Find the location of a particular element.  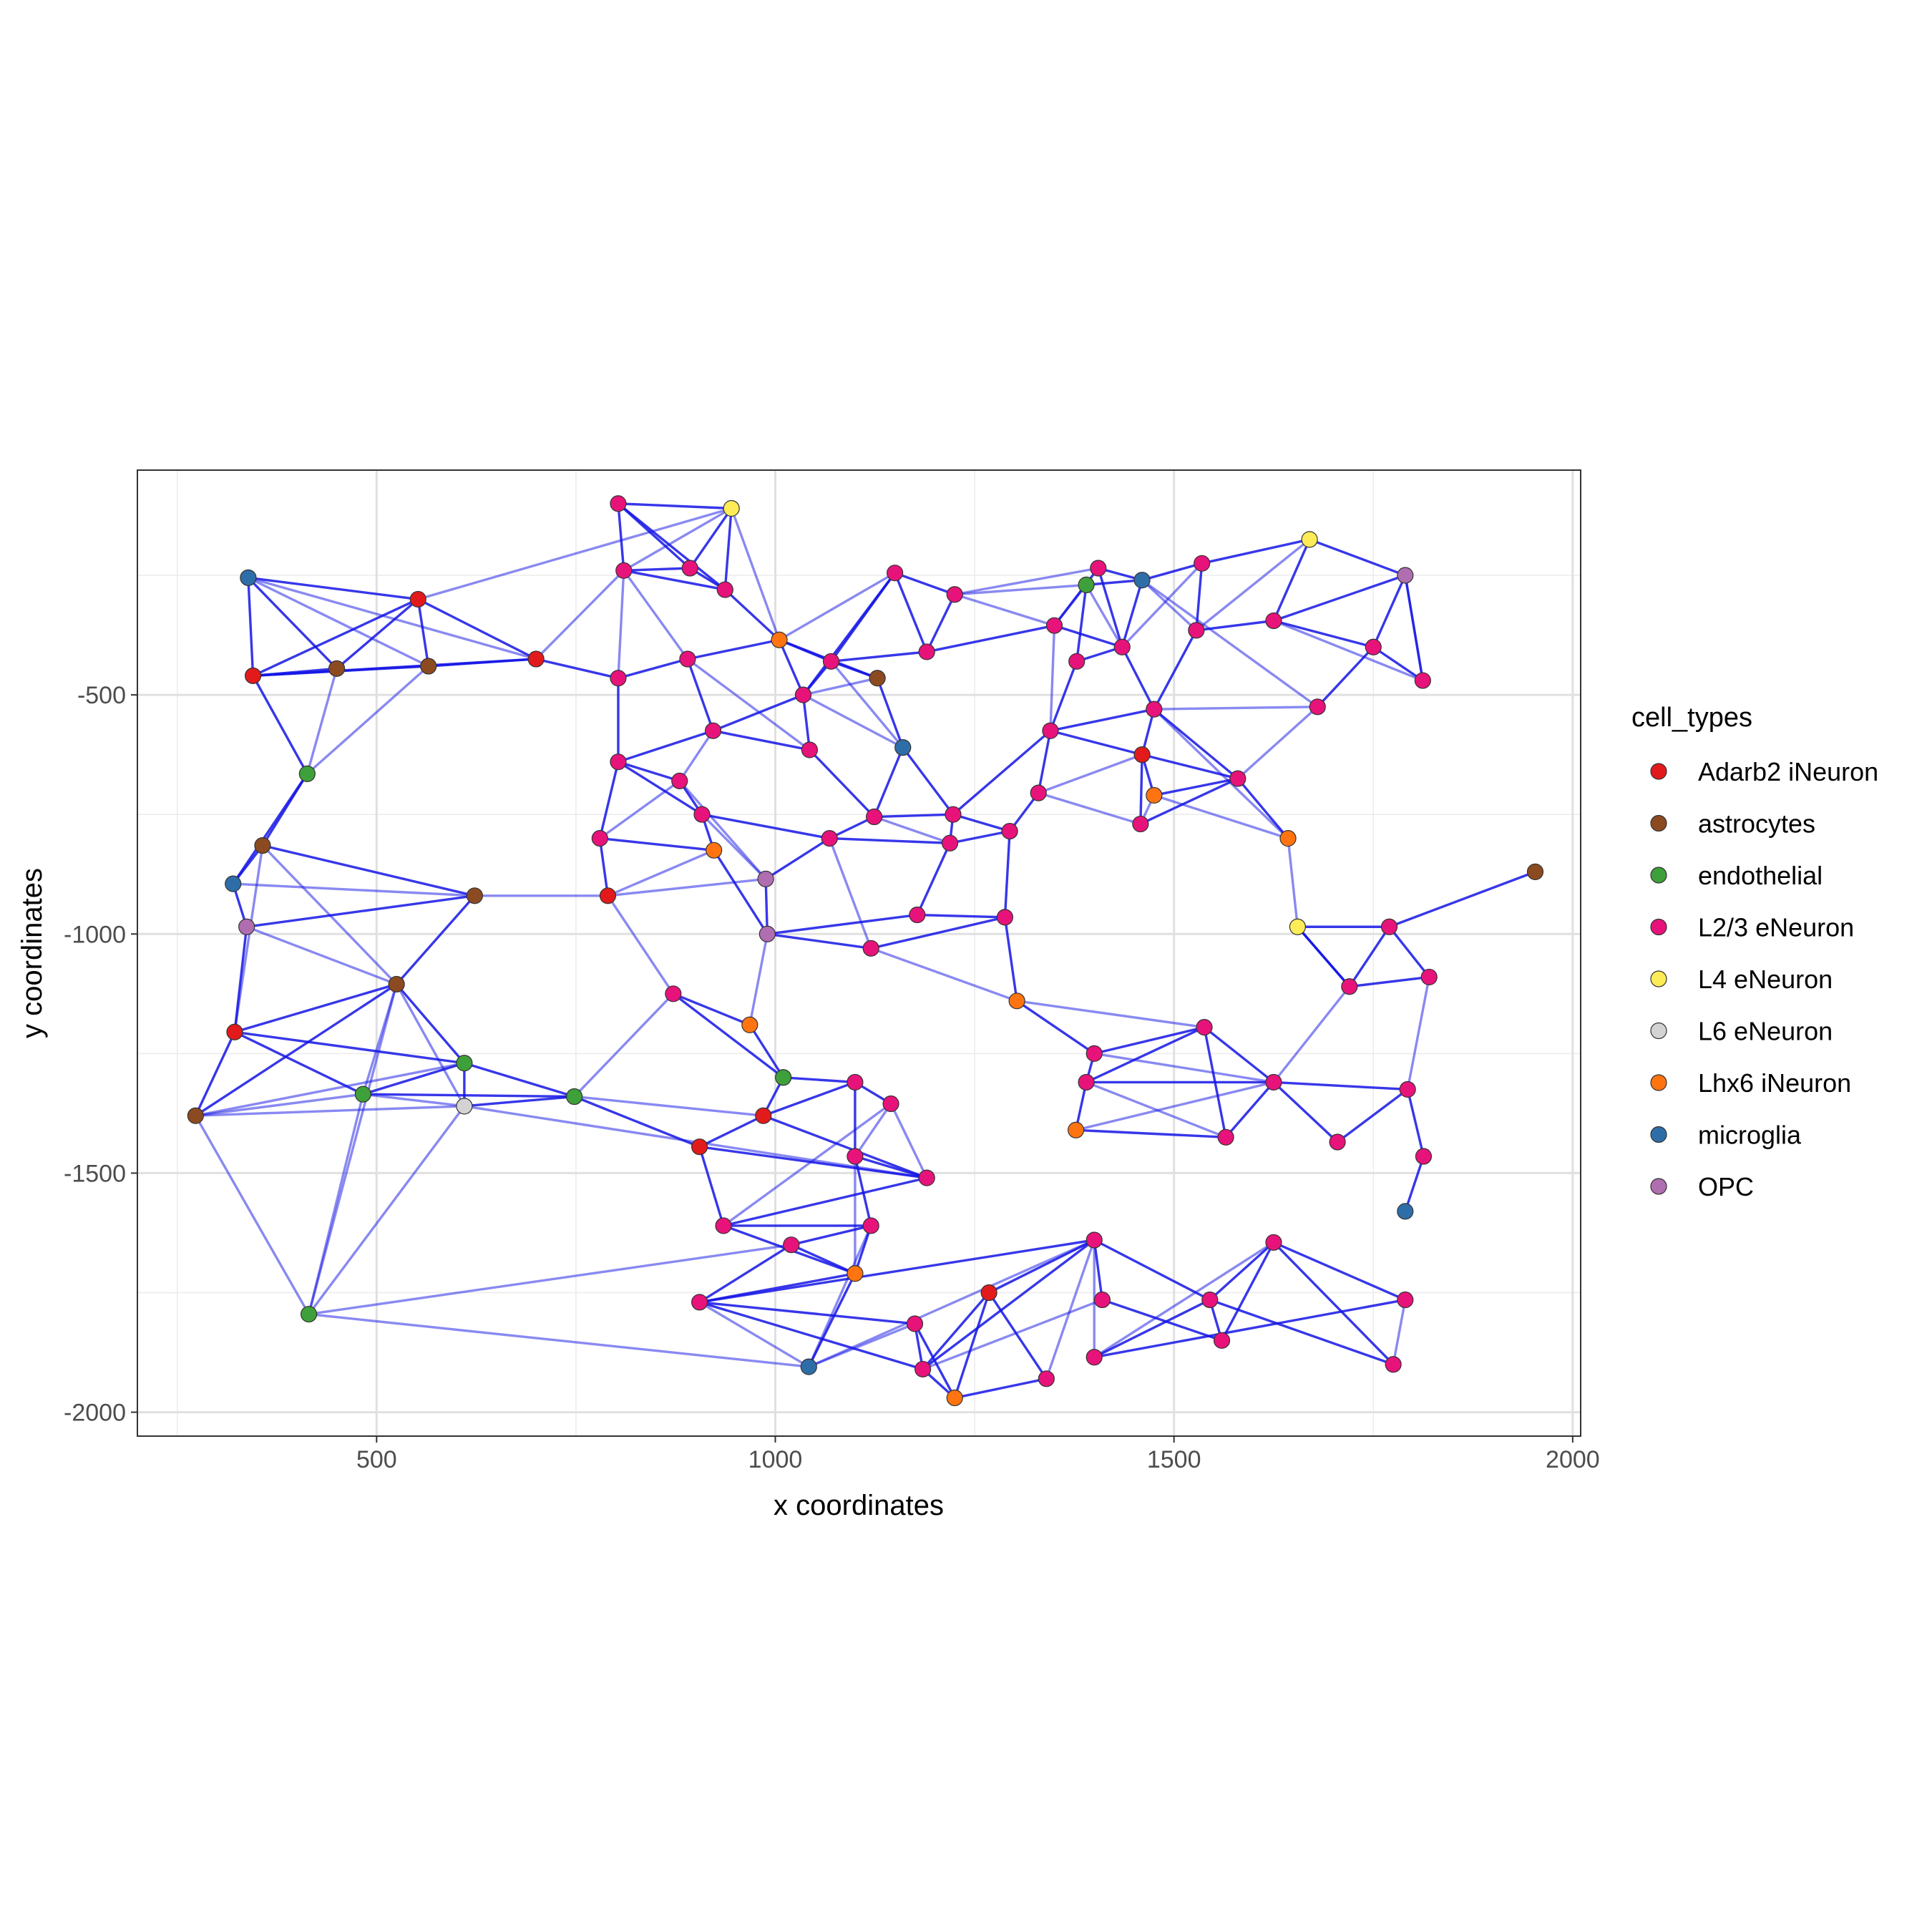

y-tick-label: -1500 is located at coordinates (95, 1173).